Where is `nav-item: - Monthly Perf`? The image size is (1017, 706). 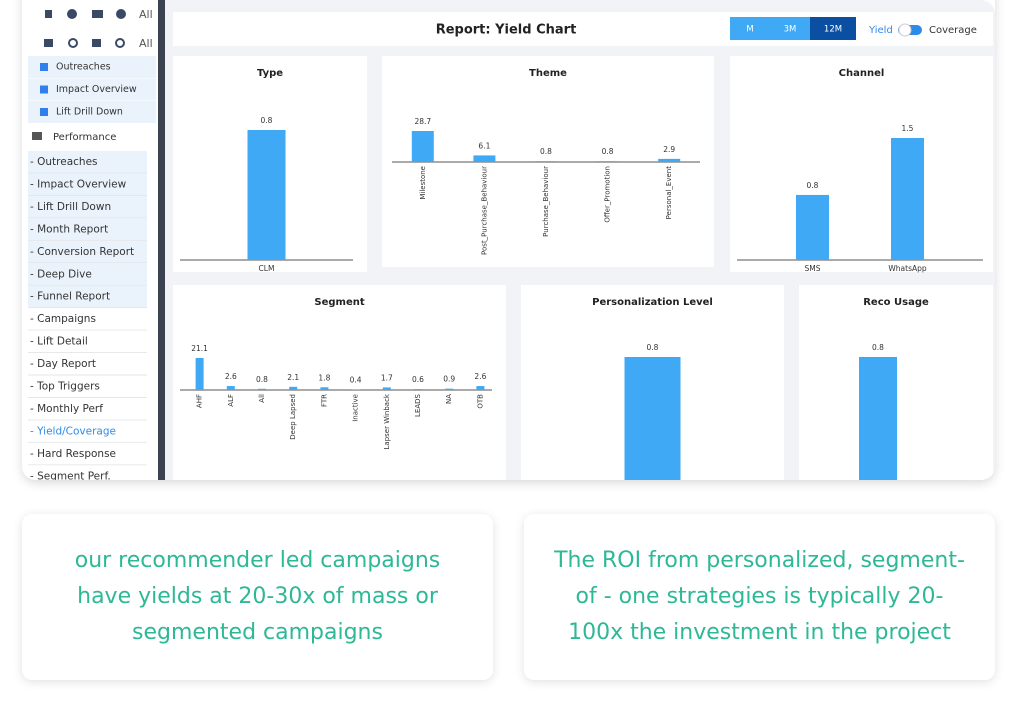 nav-item: - Monthly Perf is located at coordinates (66, 409).